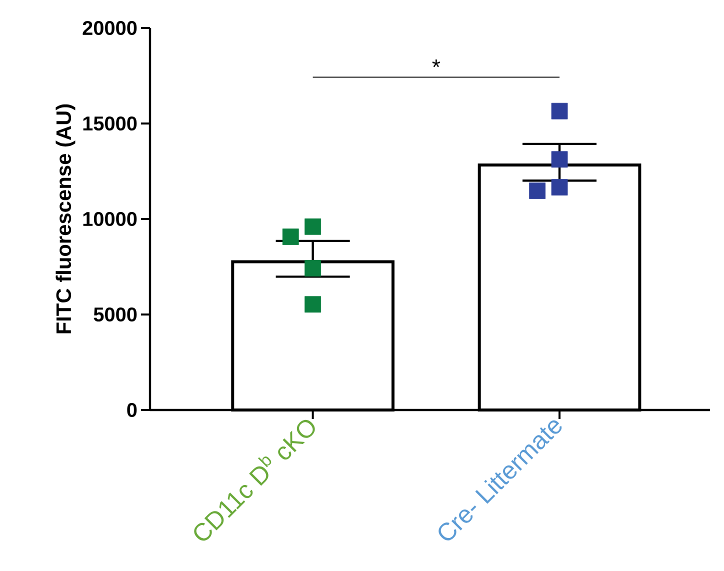  What do you see at coordinates (109, 28) in the screenshot?
I see `y-tick-label: 20000` at bounding box center [109, 28].